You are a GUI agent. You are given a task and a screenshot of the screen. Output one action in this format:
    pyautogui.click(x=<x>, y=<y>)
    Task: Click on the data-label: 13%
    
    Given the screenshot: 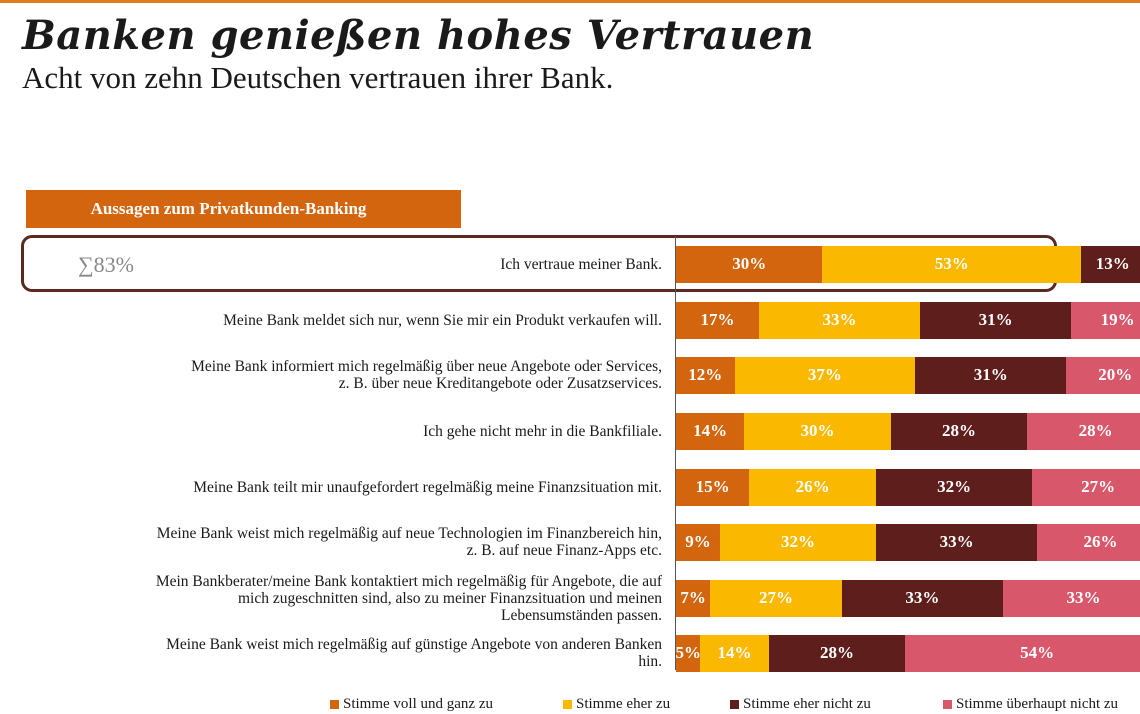 What is the action you would take?
    pyautogui.click(x=1112, y=263)
    